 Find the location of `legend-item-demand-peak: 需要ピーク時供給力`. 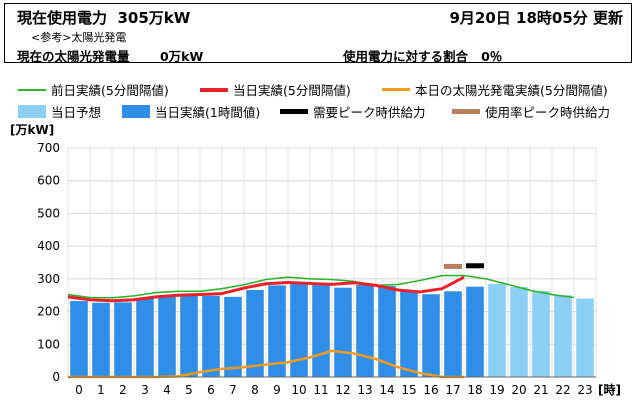

legend-item-demand-peak: 需要ピーク時供給力 is located at coordinates (353, 111).